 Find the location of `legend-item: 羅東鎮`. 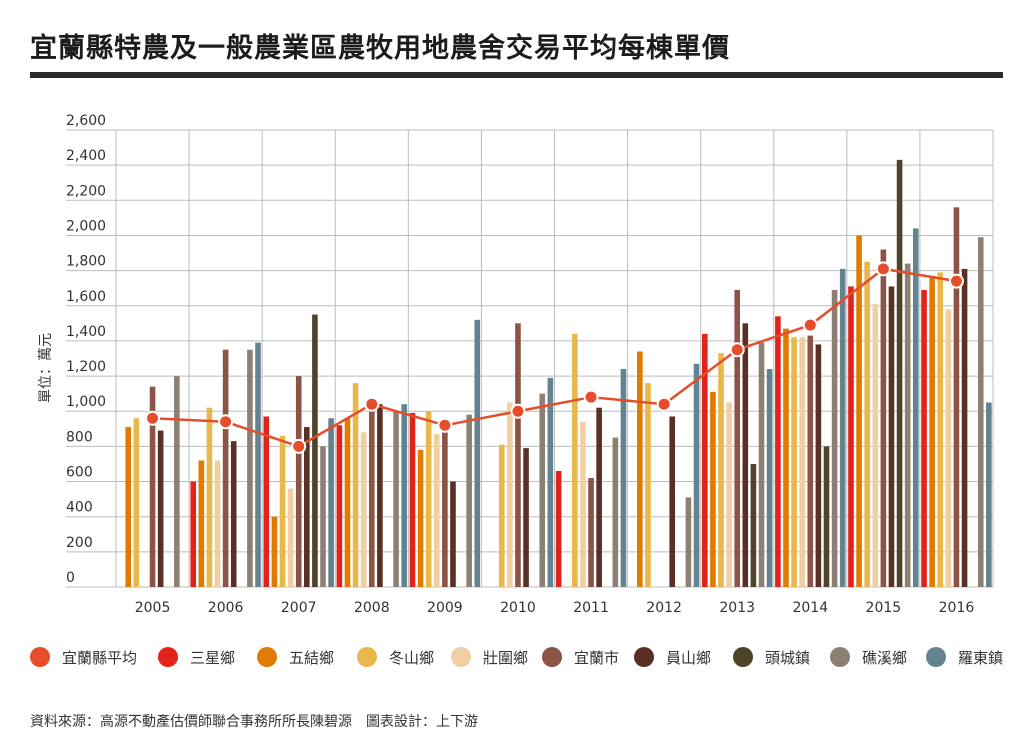

legend-item: 羅東鎮 is located at coordinates (964, 657).